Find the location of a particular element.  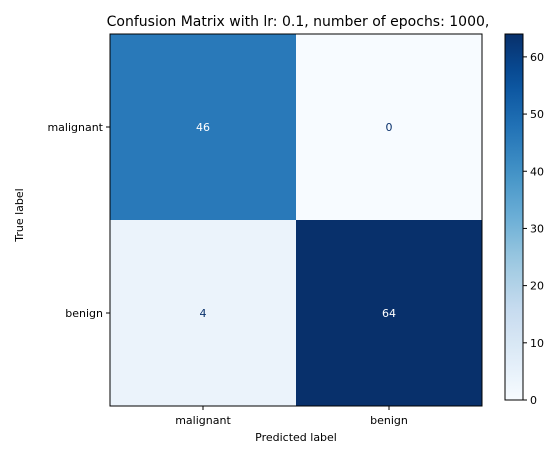

colorbar-tick-label: 50 is located at coordinates (537, 114).